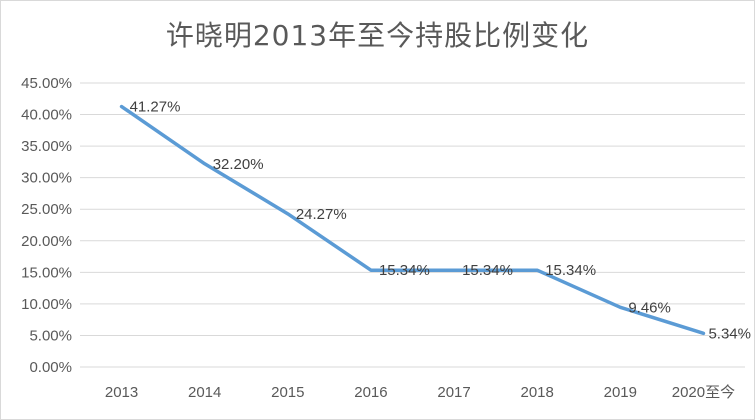 This screenshot has height=420, width=755. I want to click on y-tick-label: 45.00%, so click(46, 83).